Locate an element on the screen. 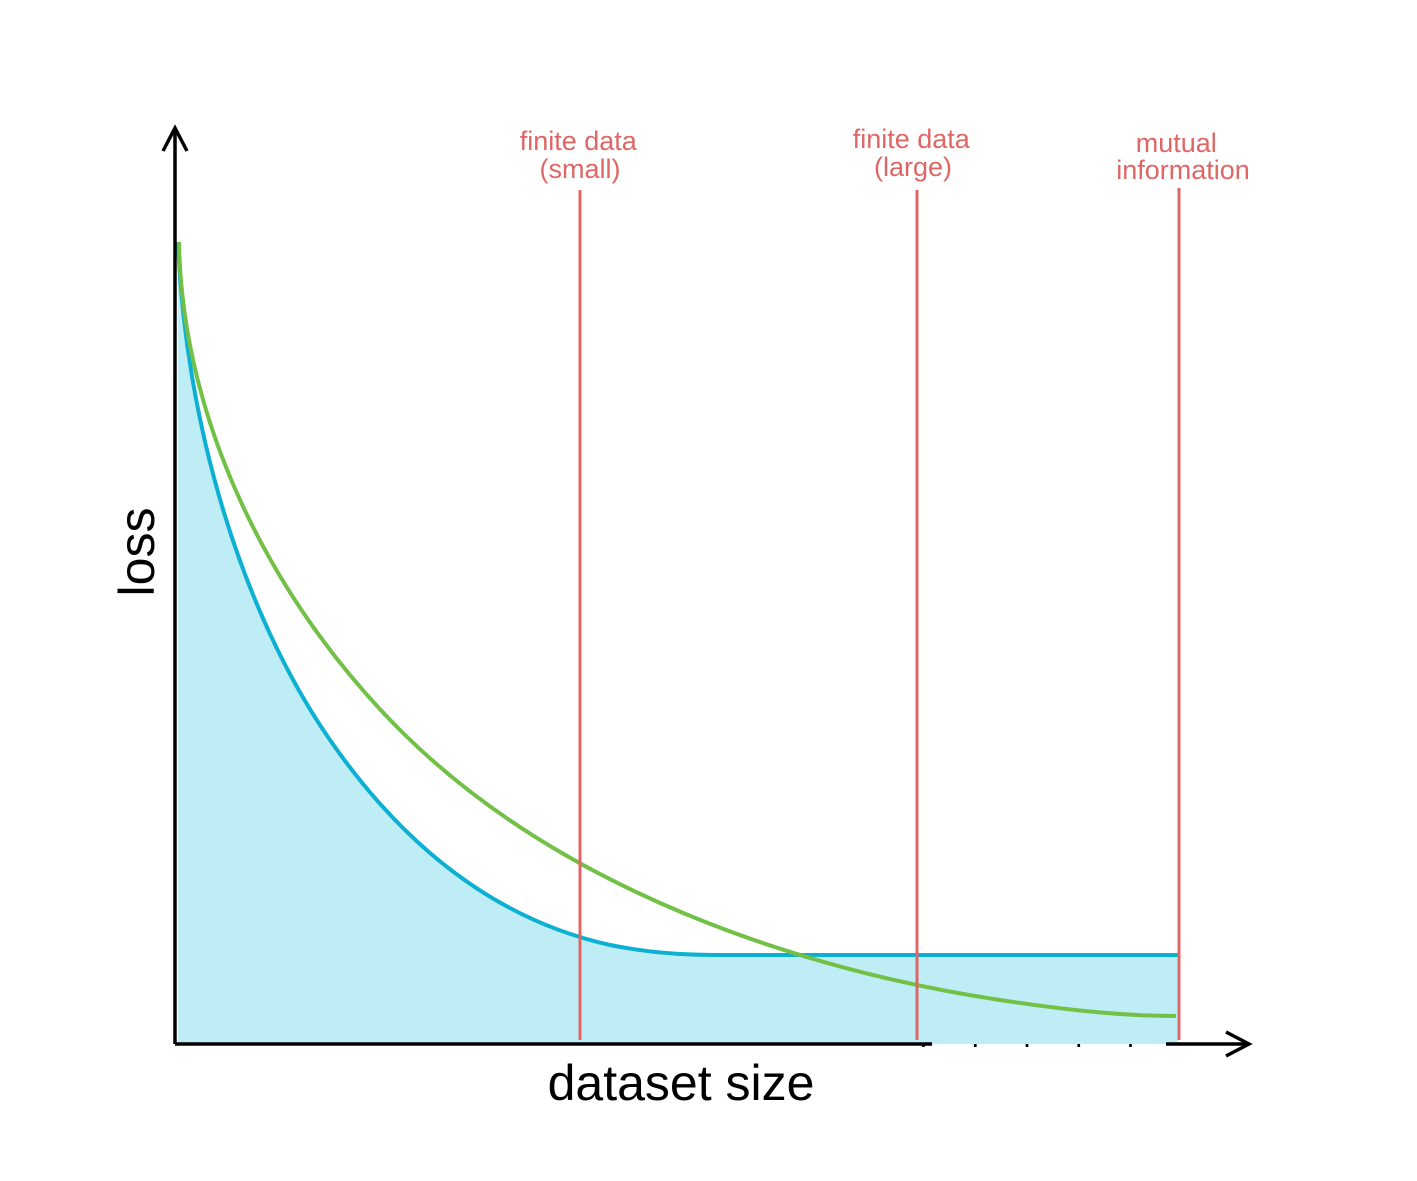  x-axis-arrowhead is located at coordinates (1239, 1044).